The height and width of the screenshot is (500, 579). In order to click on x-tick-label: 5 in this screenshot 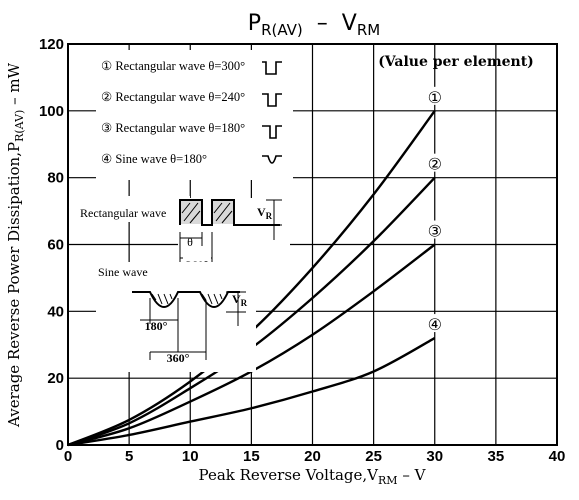, I will do `click(129, 456)`.